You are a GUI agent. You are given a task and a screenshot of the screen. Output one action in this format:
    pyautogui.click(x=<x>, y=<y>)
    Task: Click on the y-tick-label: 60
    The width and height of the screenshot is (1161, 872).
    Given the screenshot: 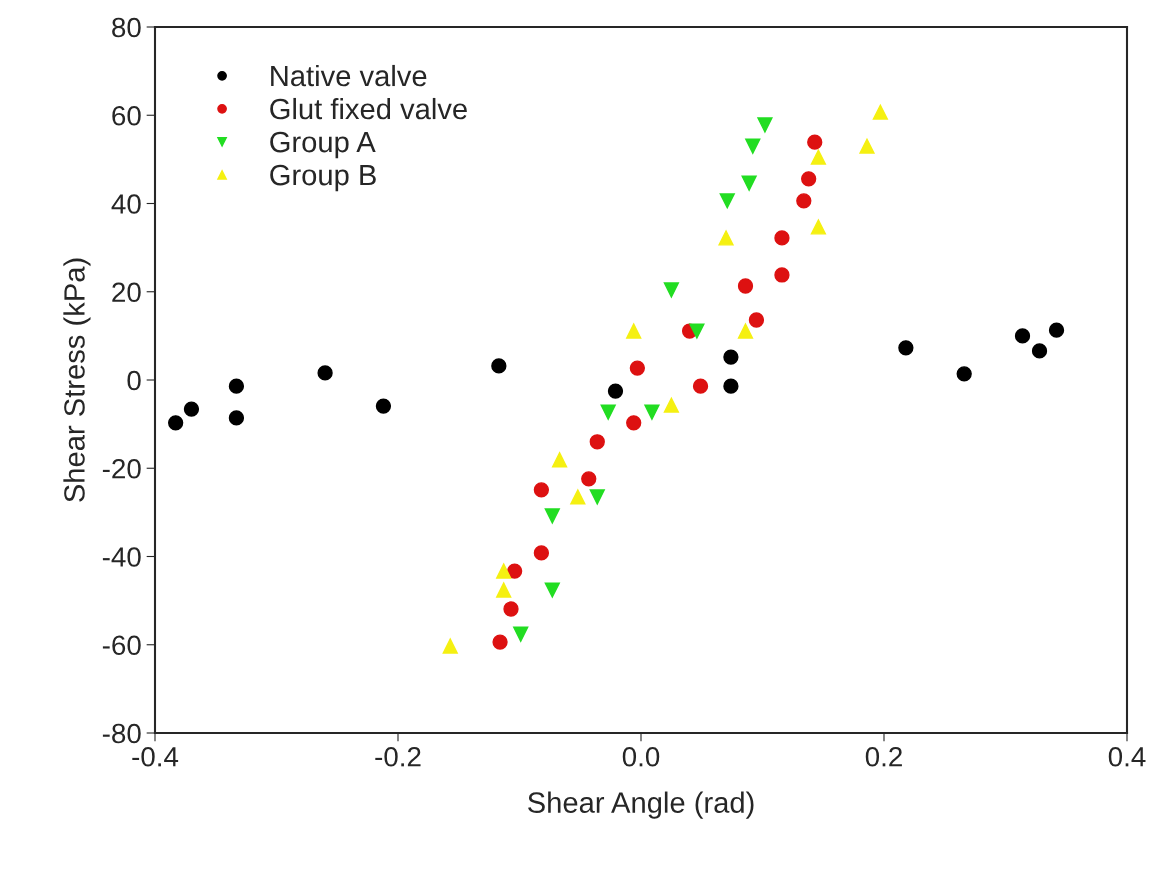 What is the action you would take?
    pyautogui.click(x=126, y=115)
    